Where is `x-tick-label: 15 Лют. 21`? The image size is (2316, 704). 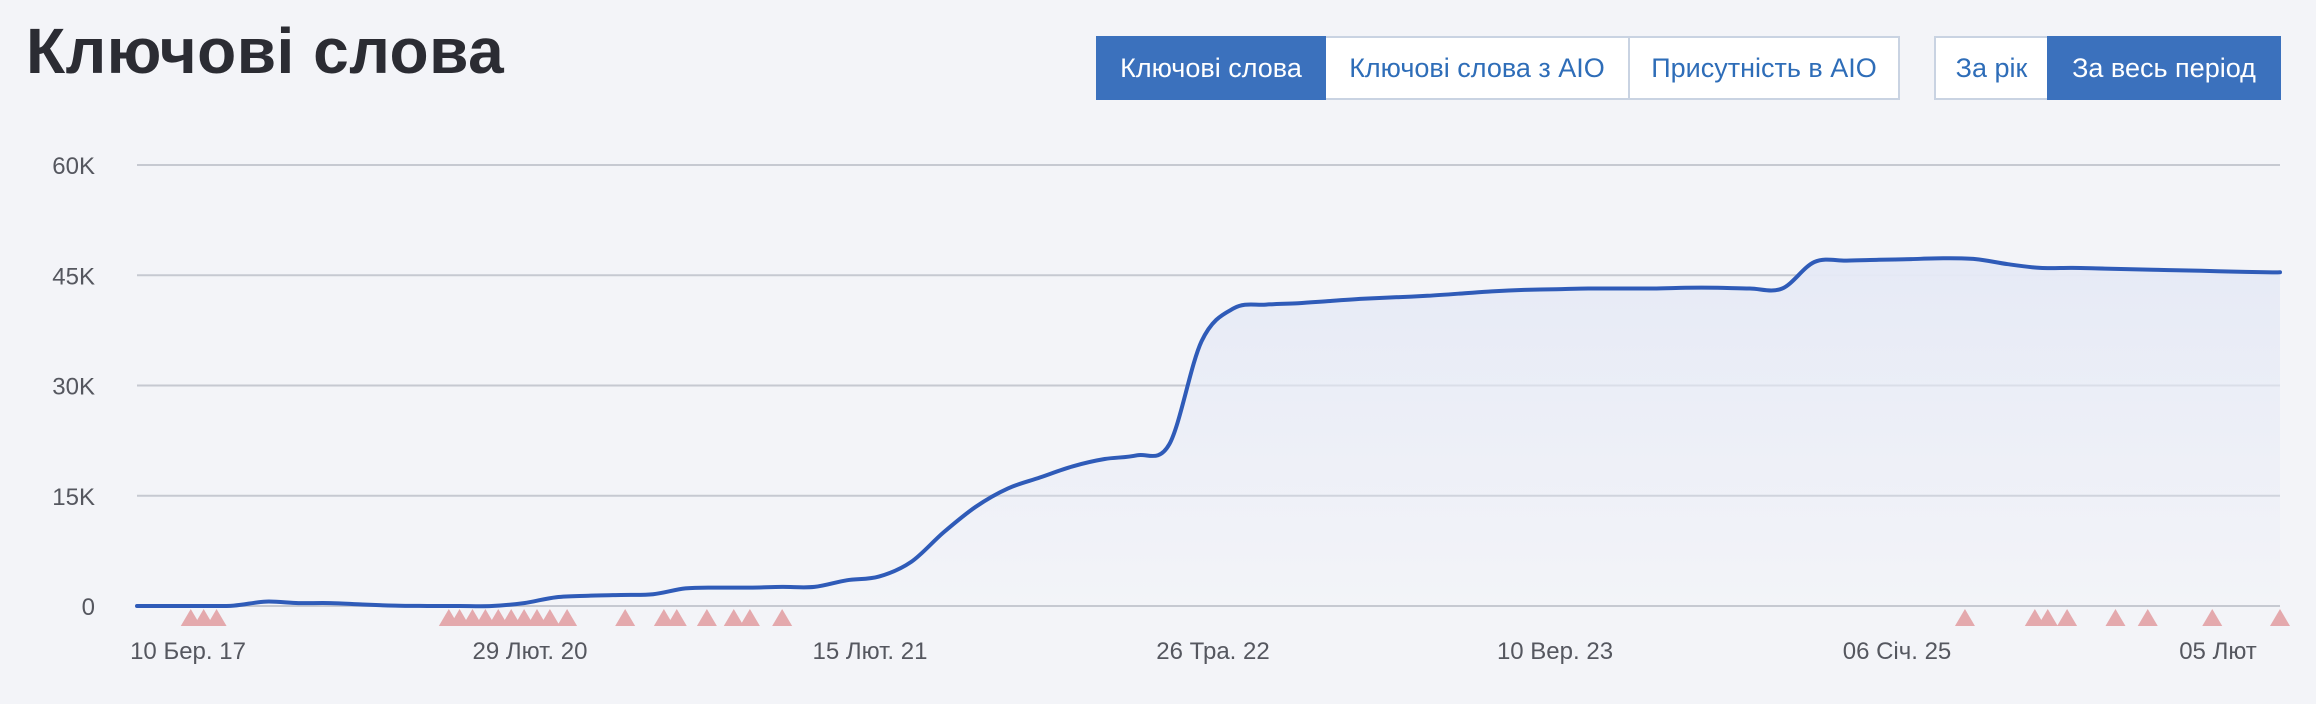 x-tick-label: 15 Лют. 21 is located at coordinates (870, 651).